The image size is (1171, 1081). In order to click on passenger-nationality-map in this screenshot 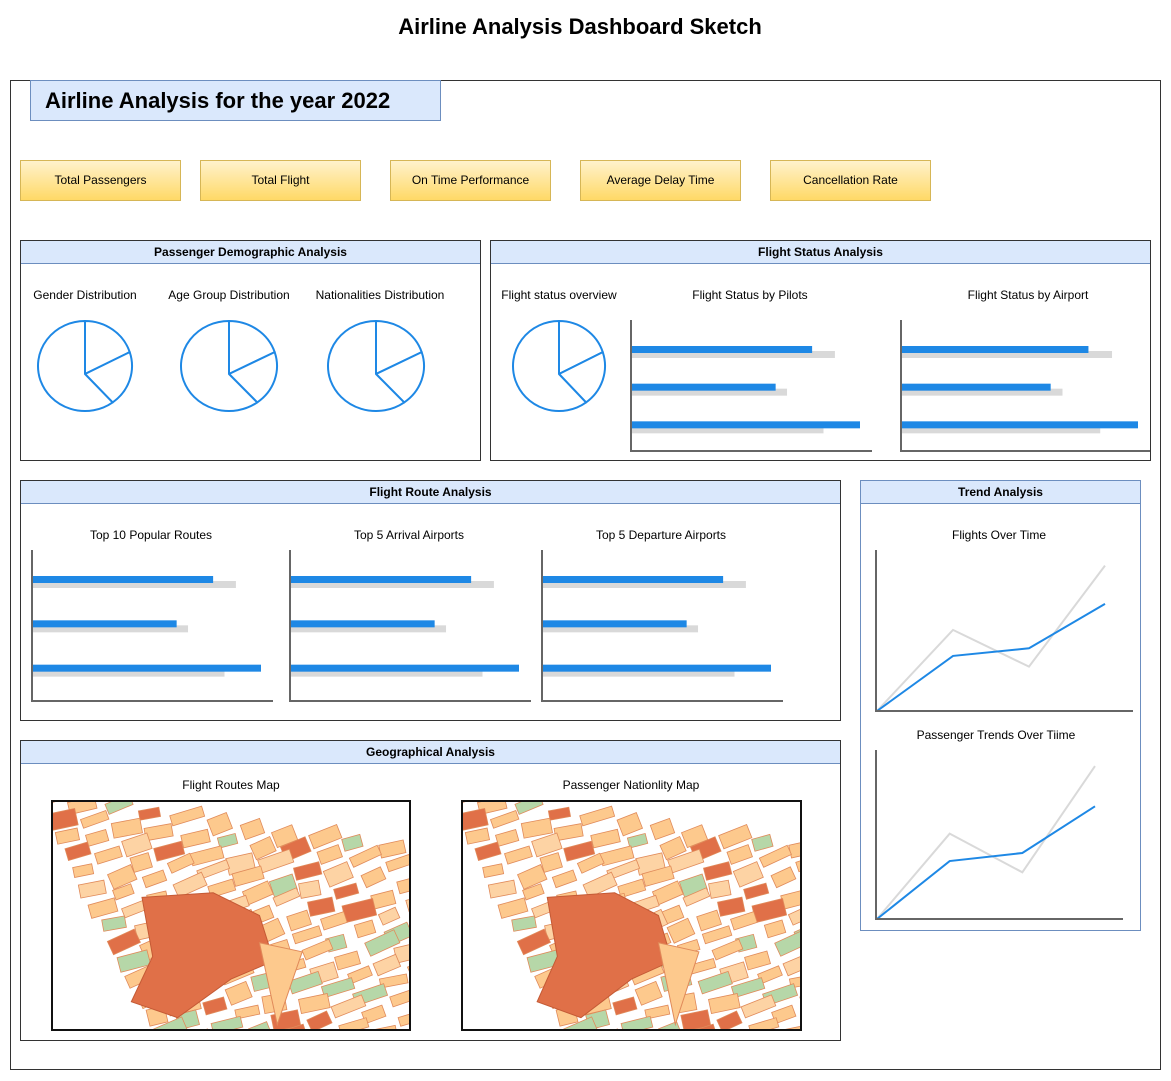, I will do `click(631, 915)`.